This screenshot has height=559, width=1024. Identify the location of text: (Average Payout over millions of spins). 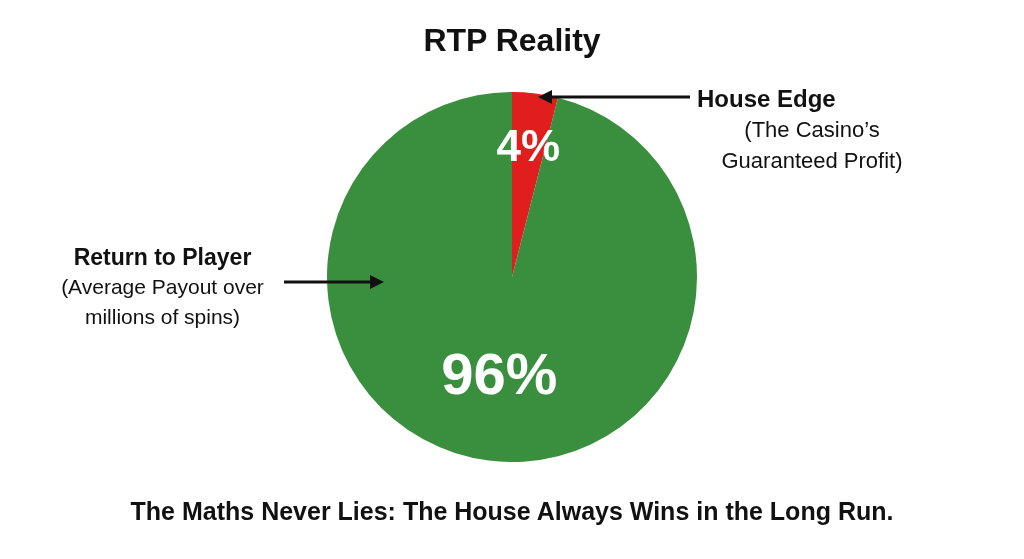
(162, 302).